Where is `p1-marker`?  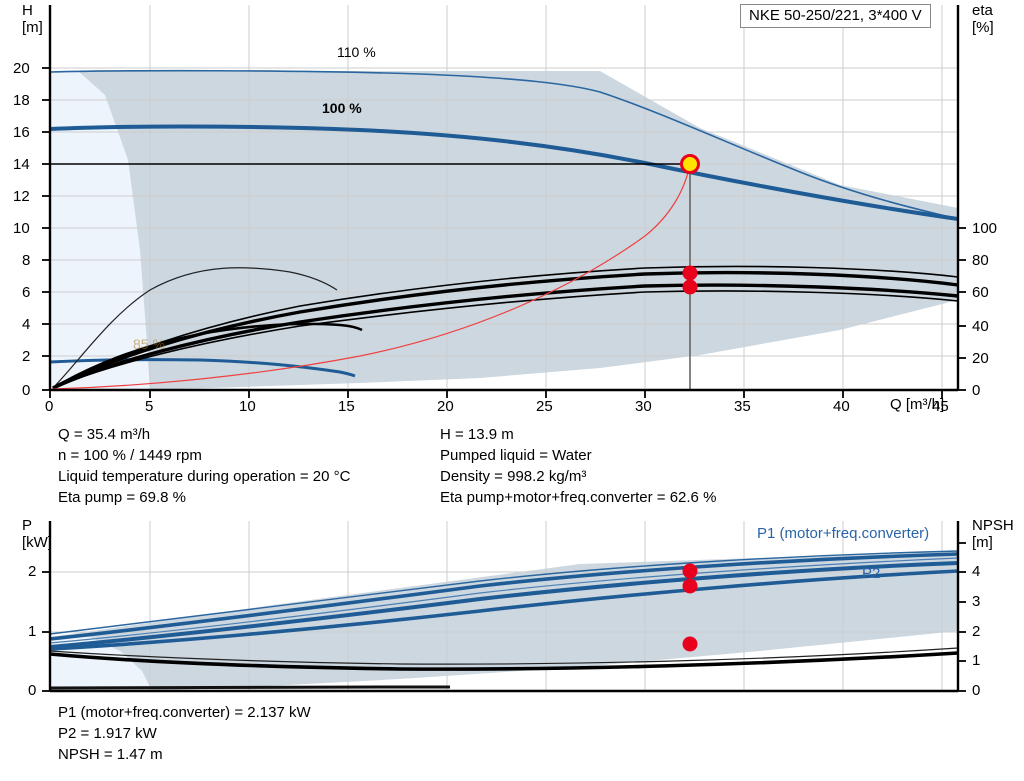 p1-marker is located at coordinates (690, 571).